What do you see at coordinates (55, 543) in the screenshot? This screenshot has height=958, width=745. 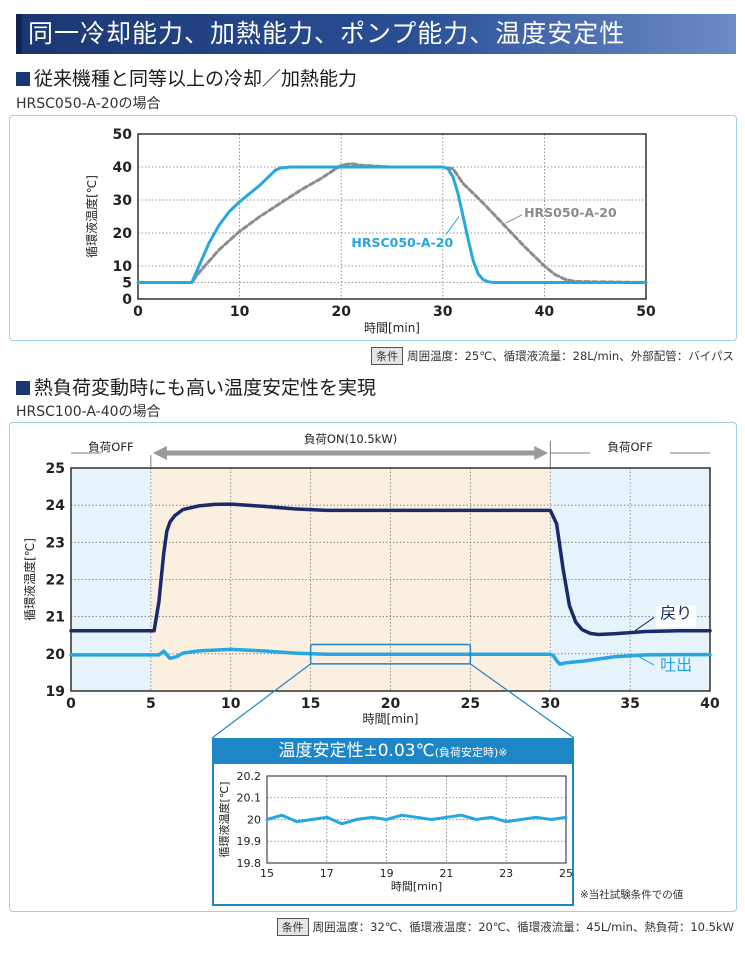 I see `y-tick-label: 23` at bounding box center [55, 543].